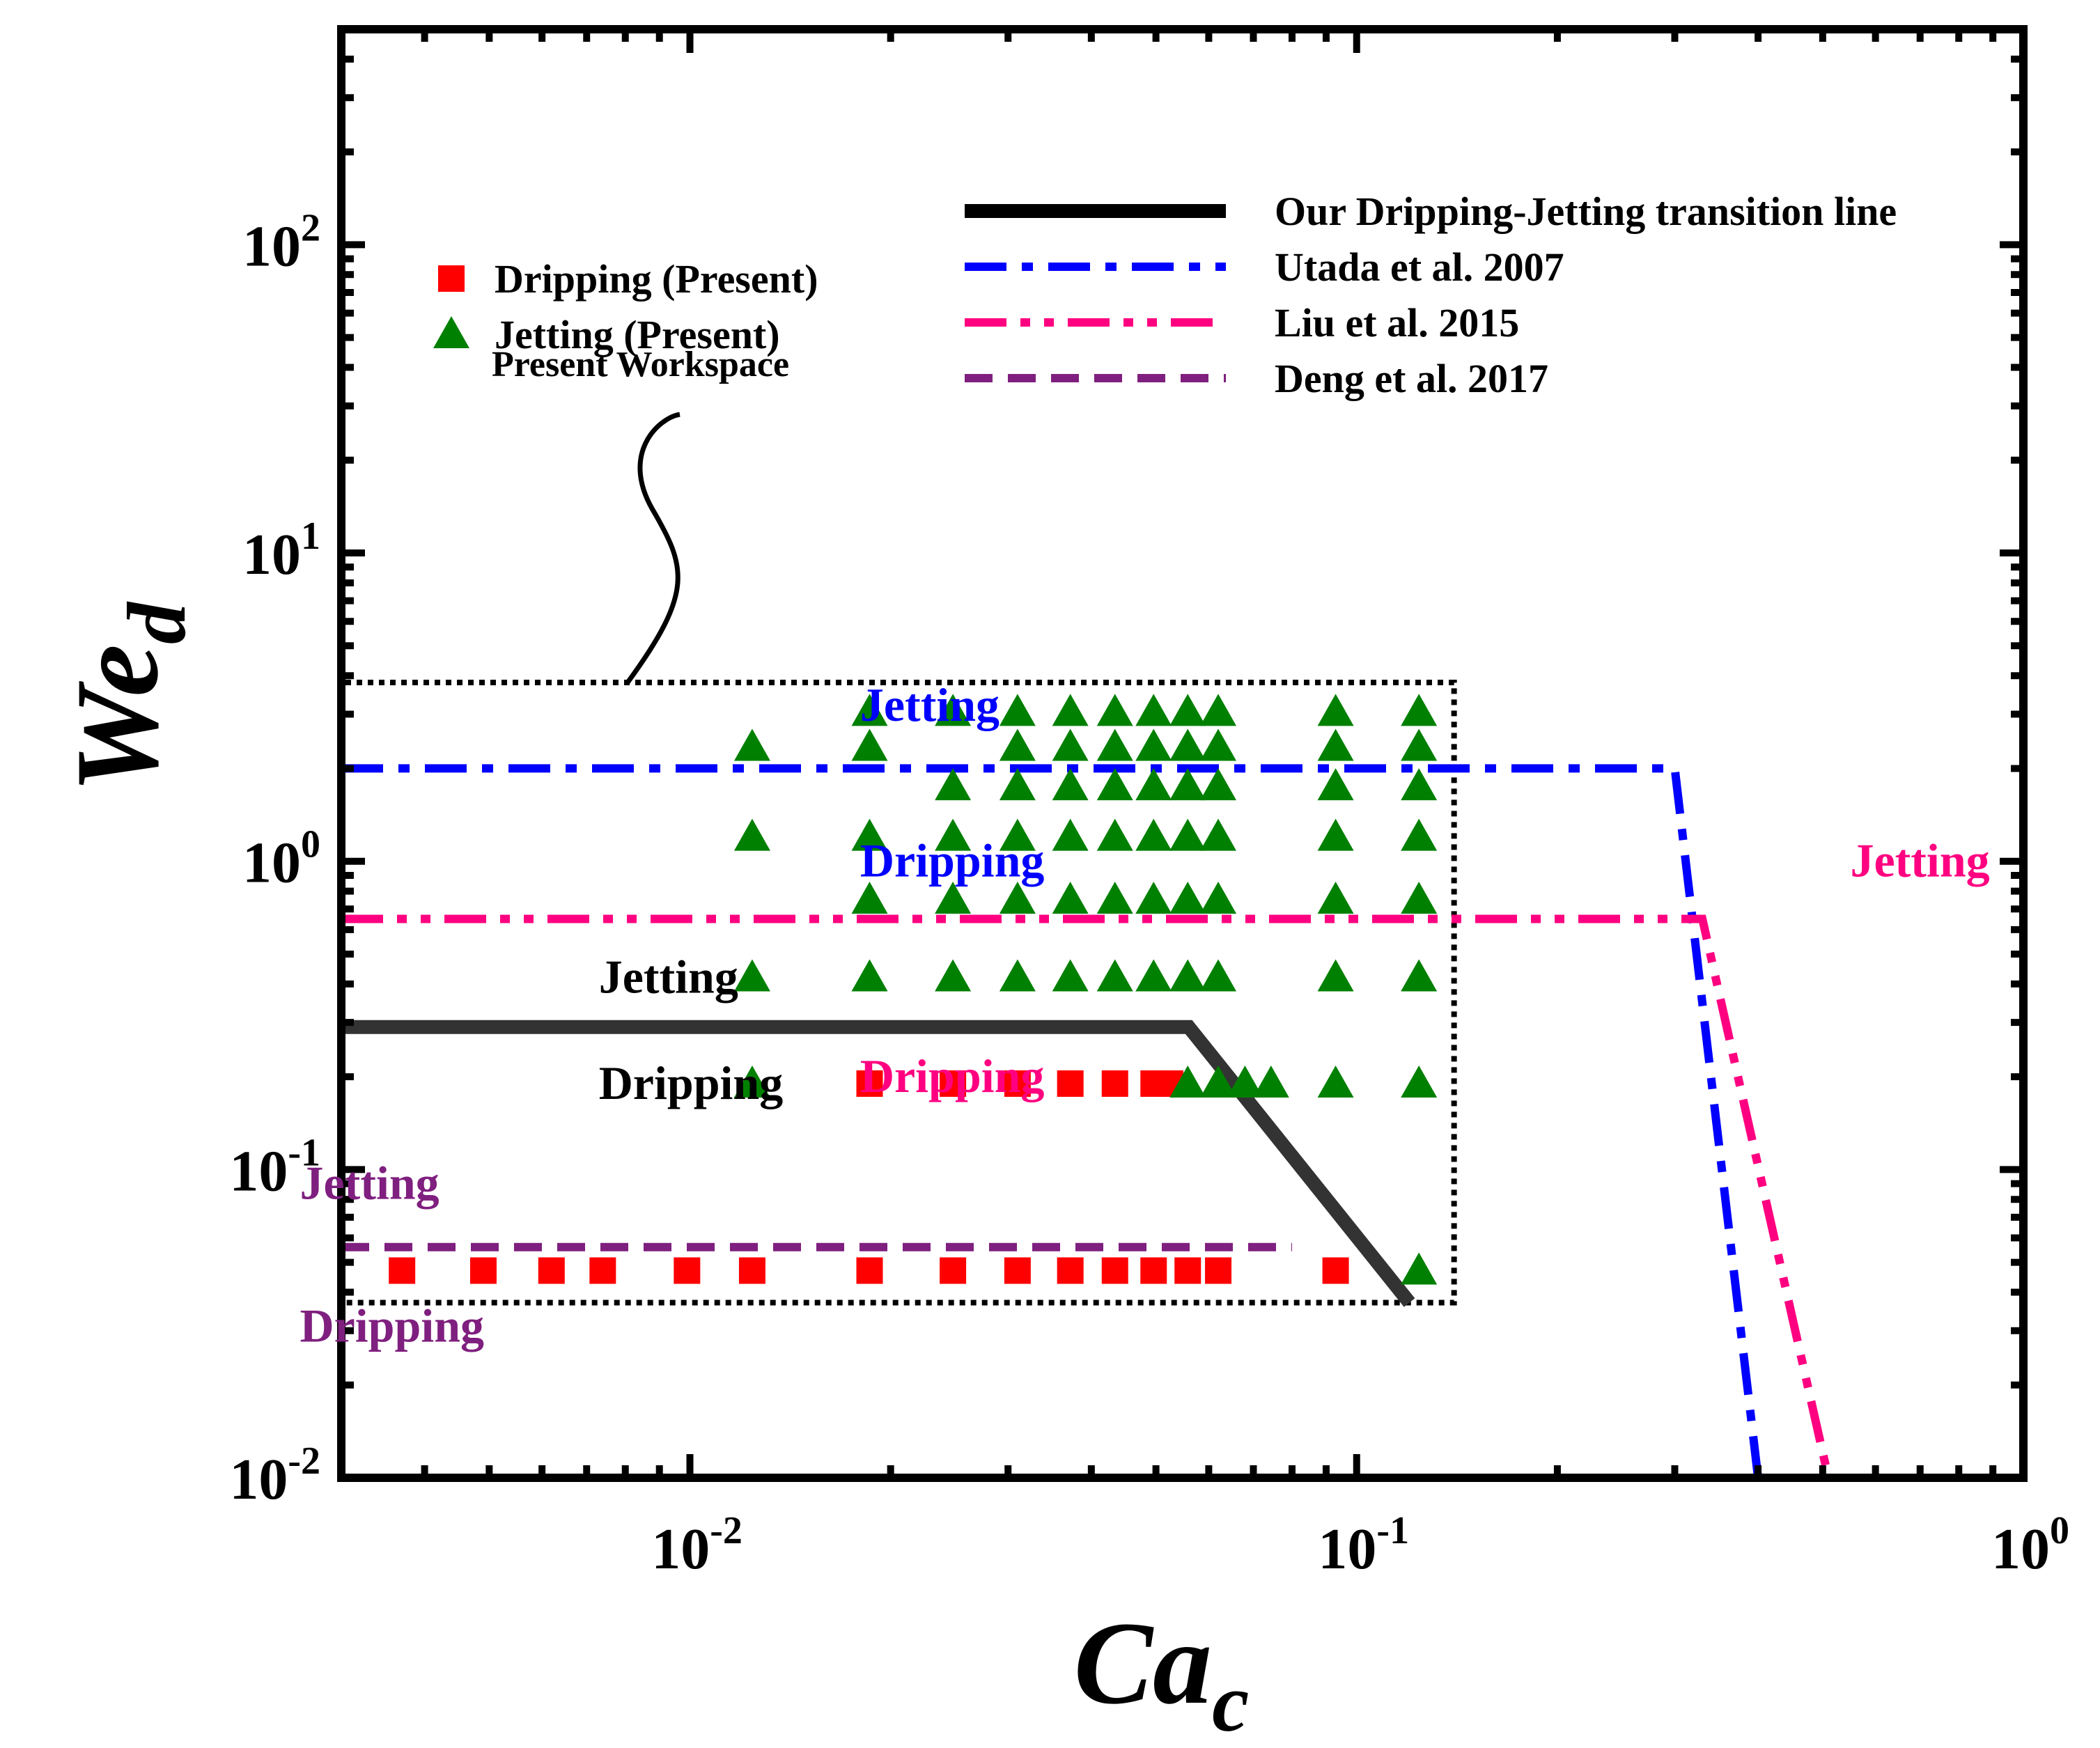  Describe the element at coordinates (1162, 1673) in the screenshot. I see `x-axis-title: Cac` at that location.